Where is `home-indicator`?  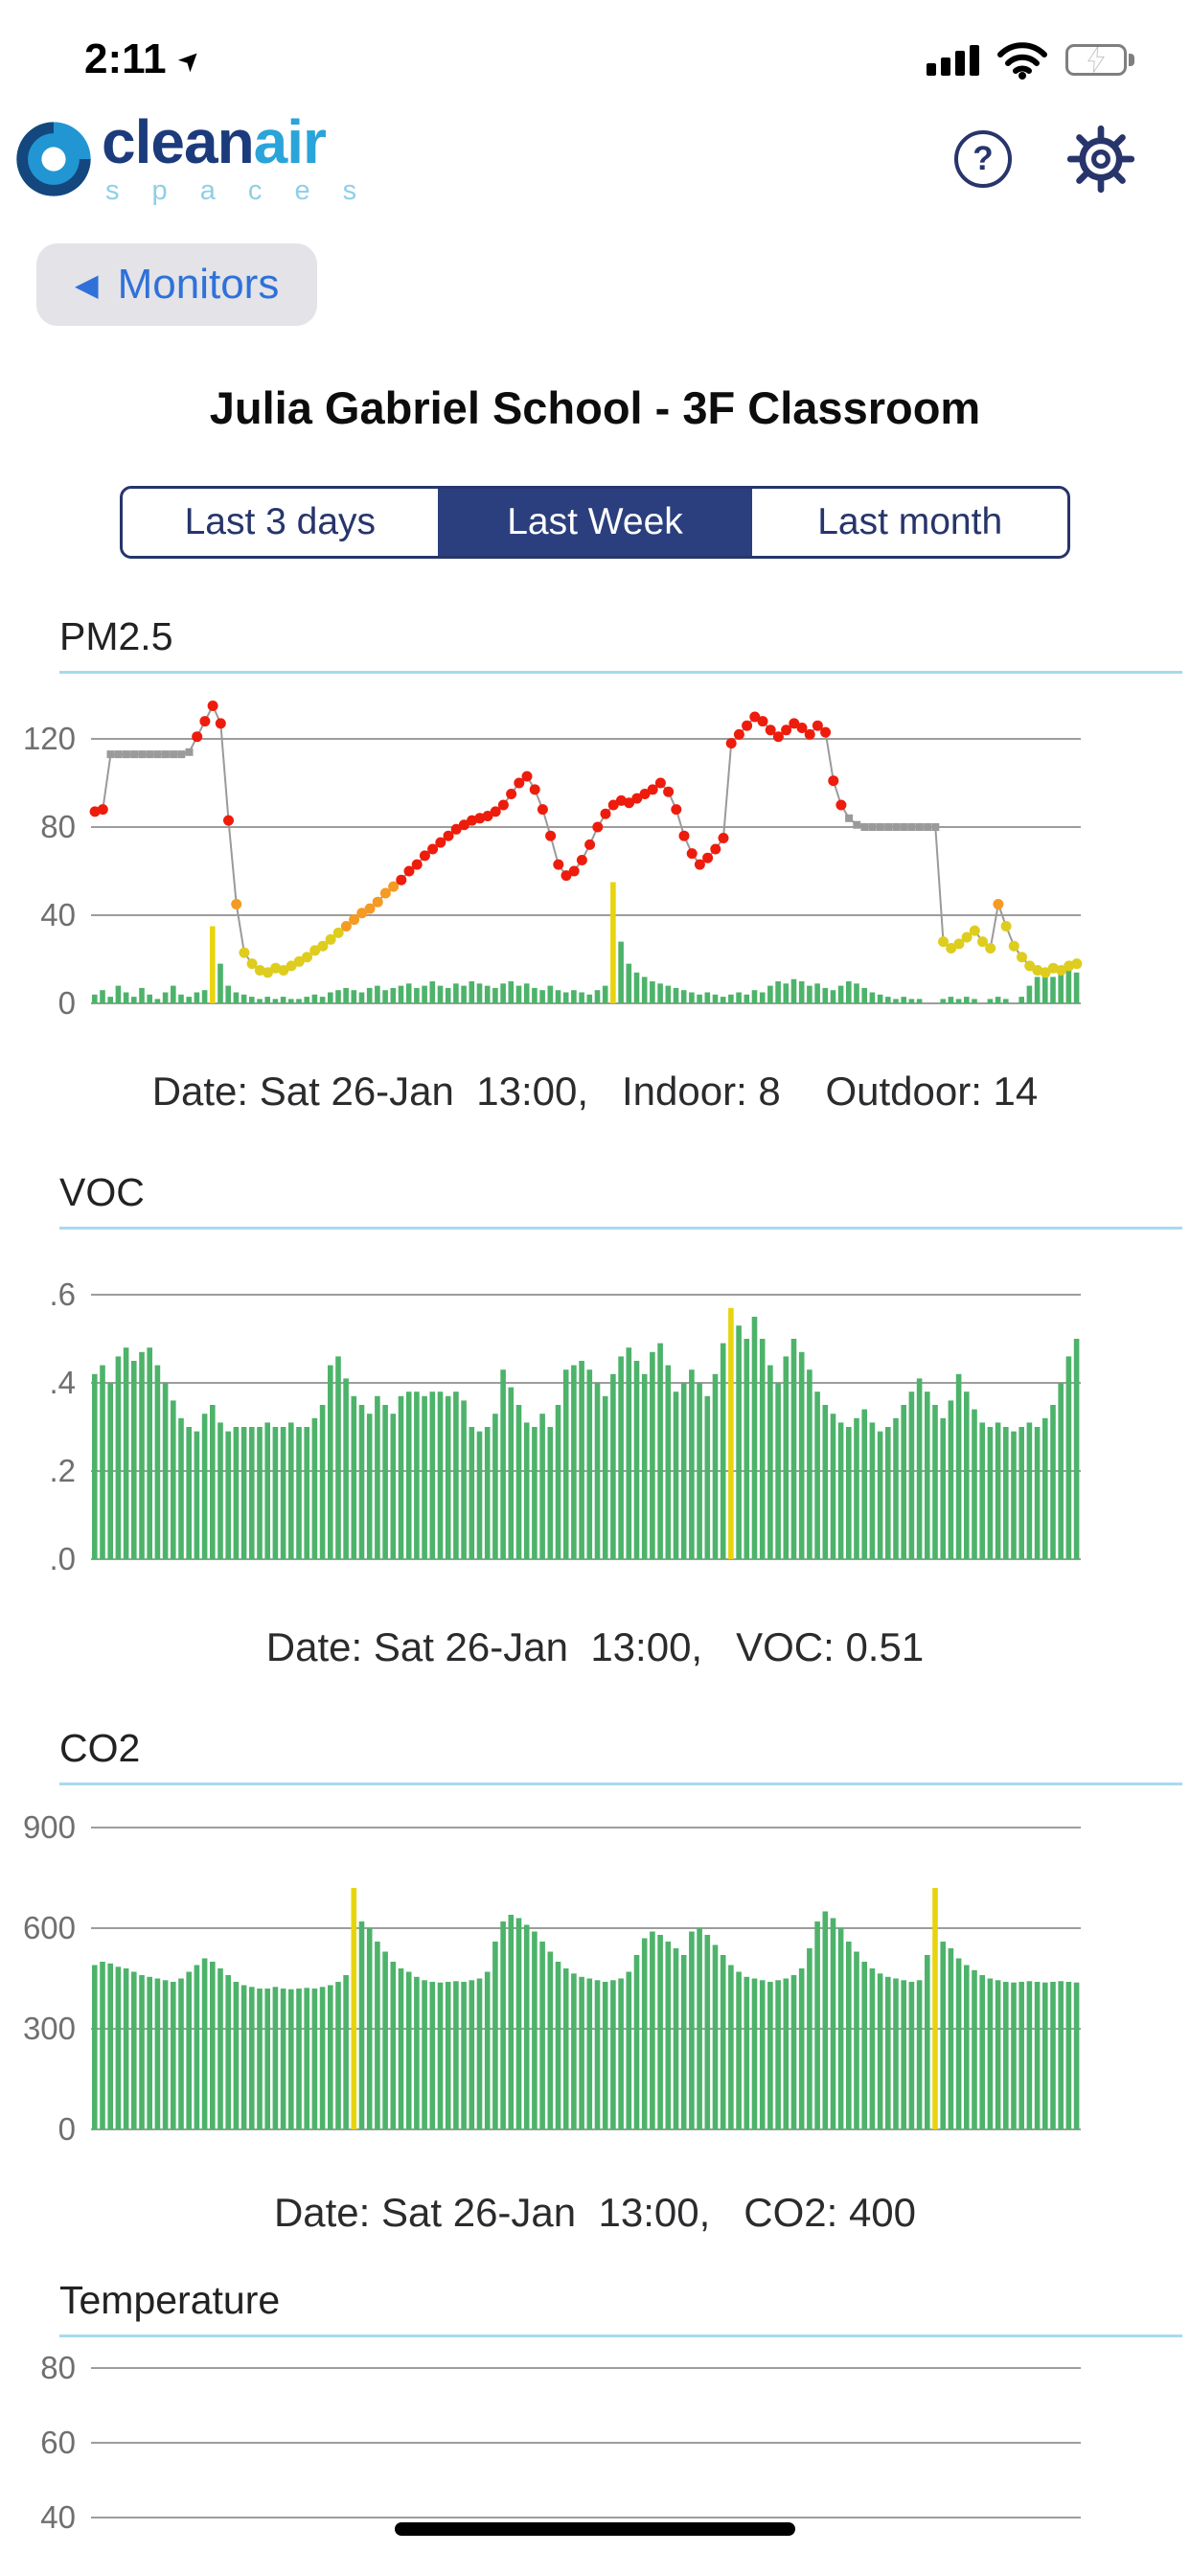
home-indicator is located at coordinates (595, 2529).